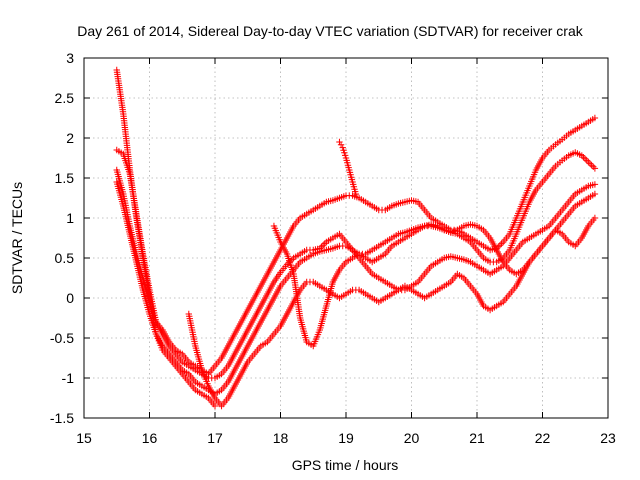  I want to click on y-tick-label: 2, so click(70, 138).